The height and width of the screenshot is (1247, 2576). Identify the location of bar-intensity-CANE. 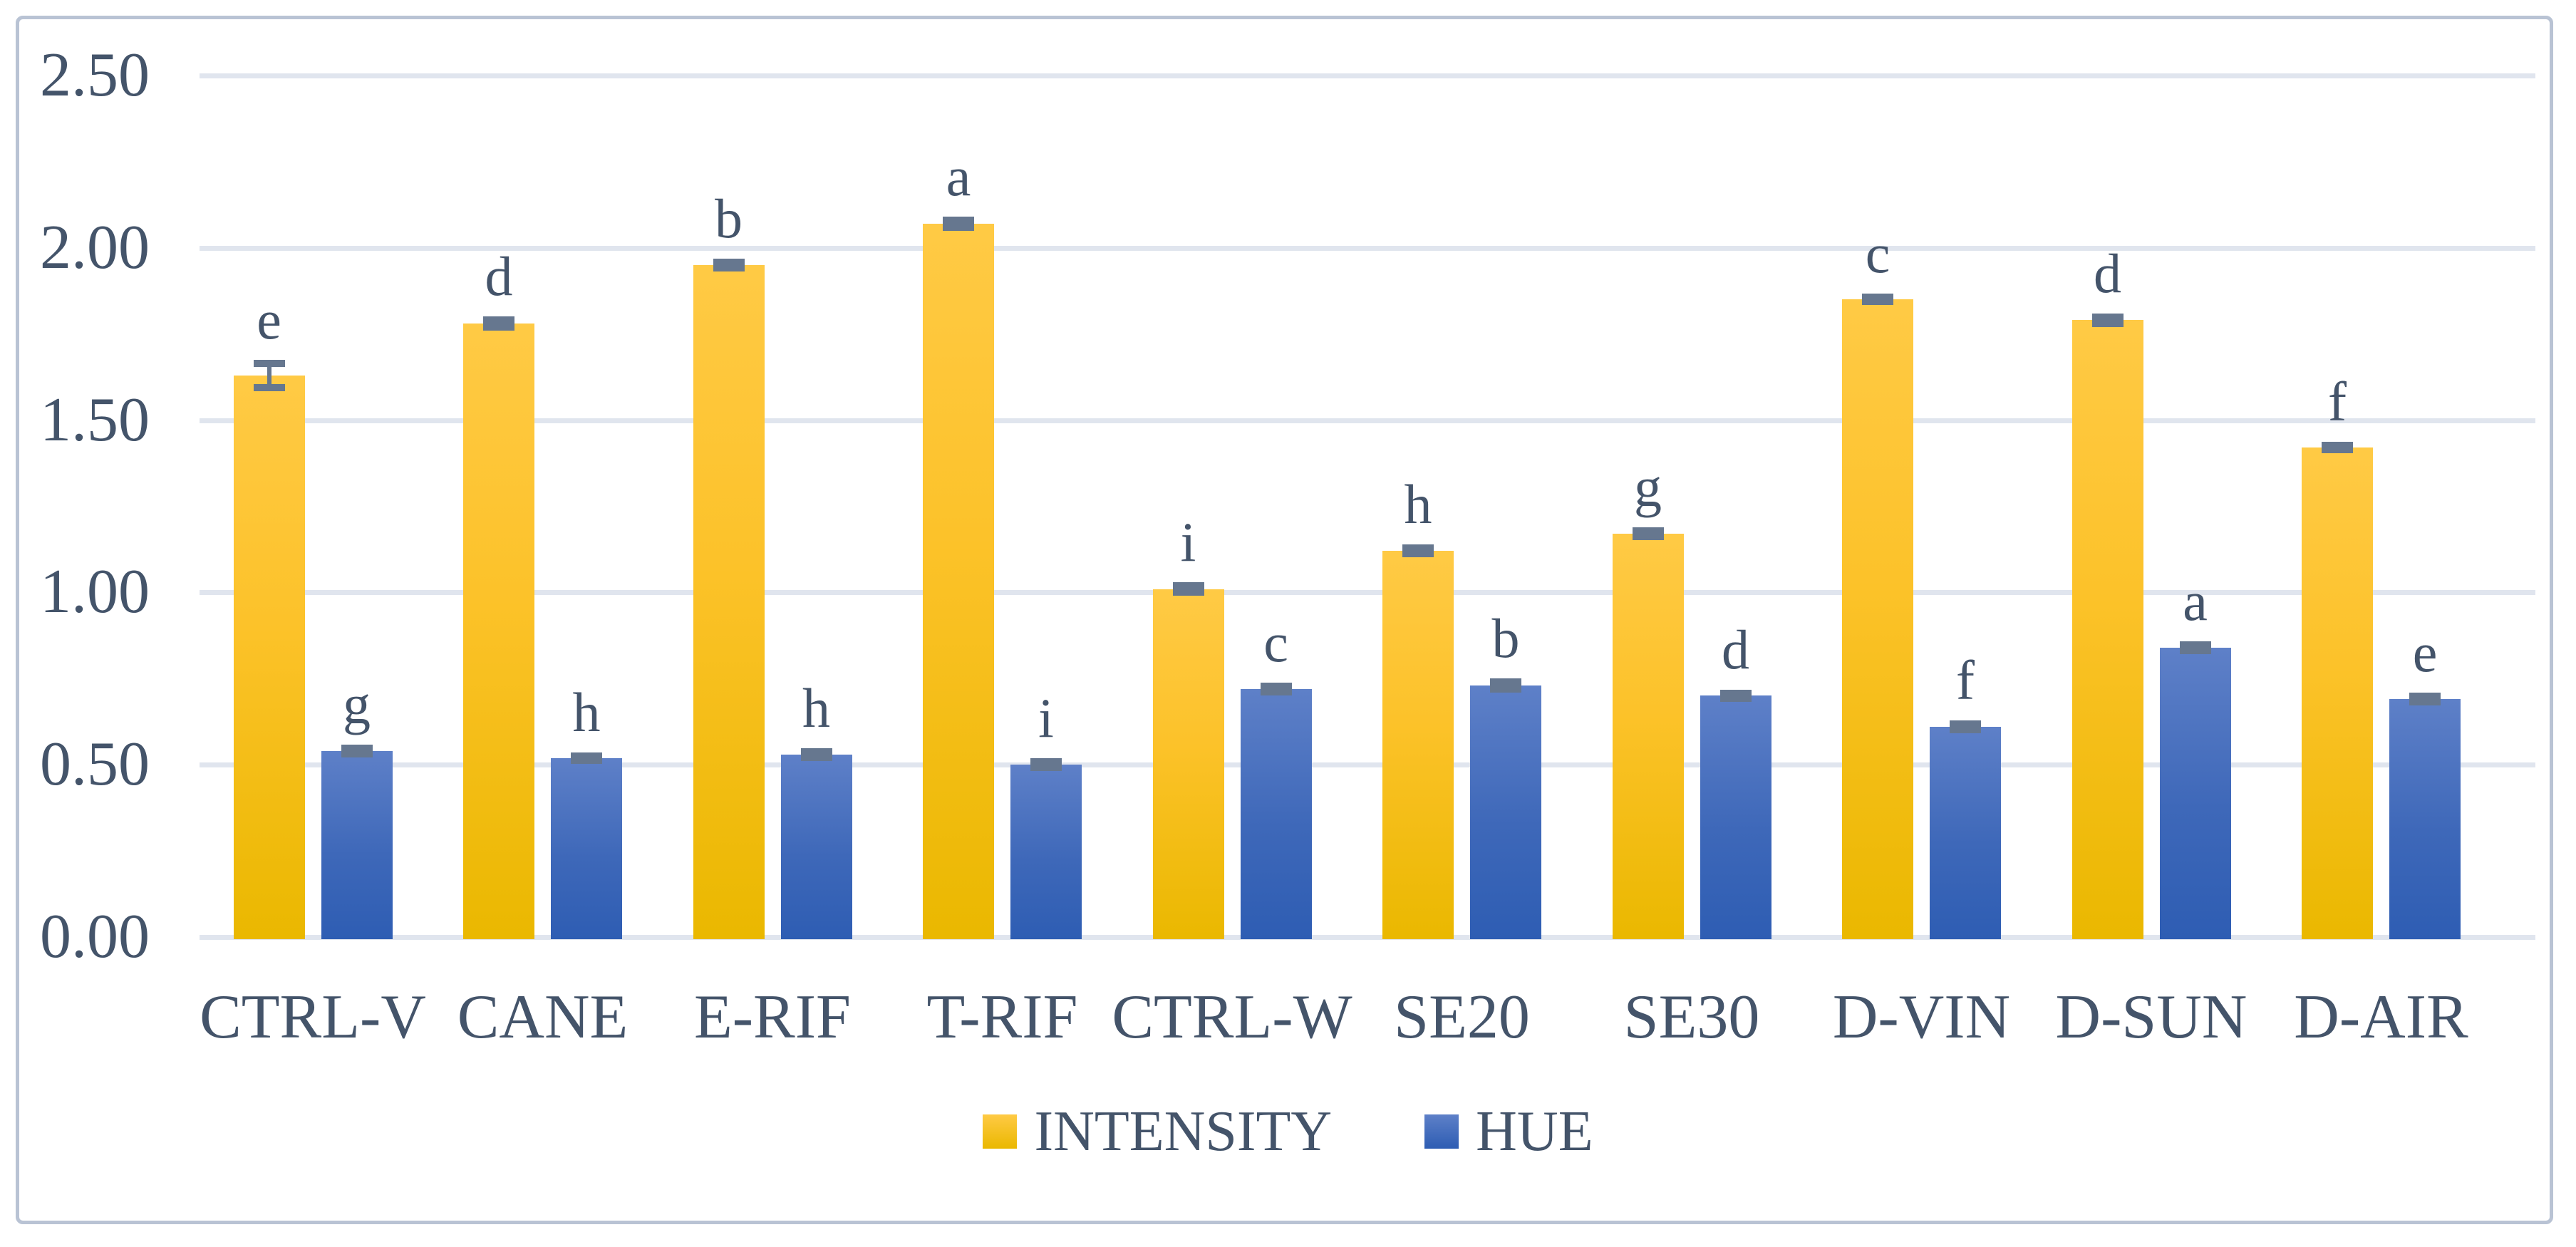
(499, 631).